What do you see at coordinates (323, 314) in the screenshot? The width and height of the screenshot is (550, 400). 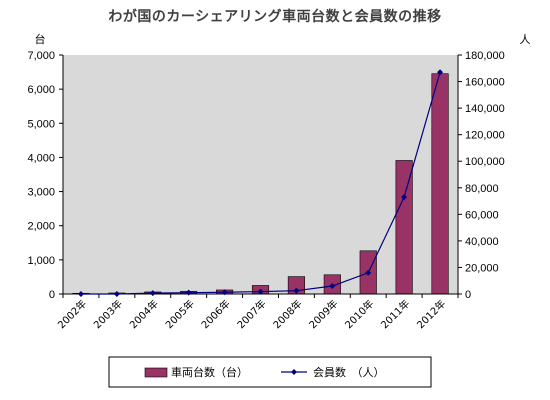 I see `x-tick-label: 2009年` at bounding box center [323, 314].